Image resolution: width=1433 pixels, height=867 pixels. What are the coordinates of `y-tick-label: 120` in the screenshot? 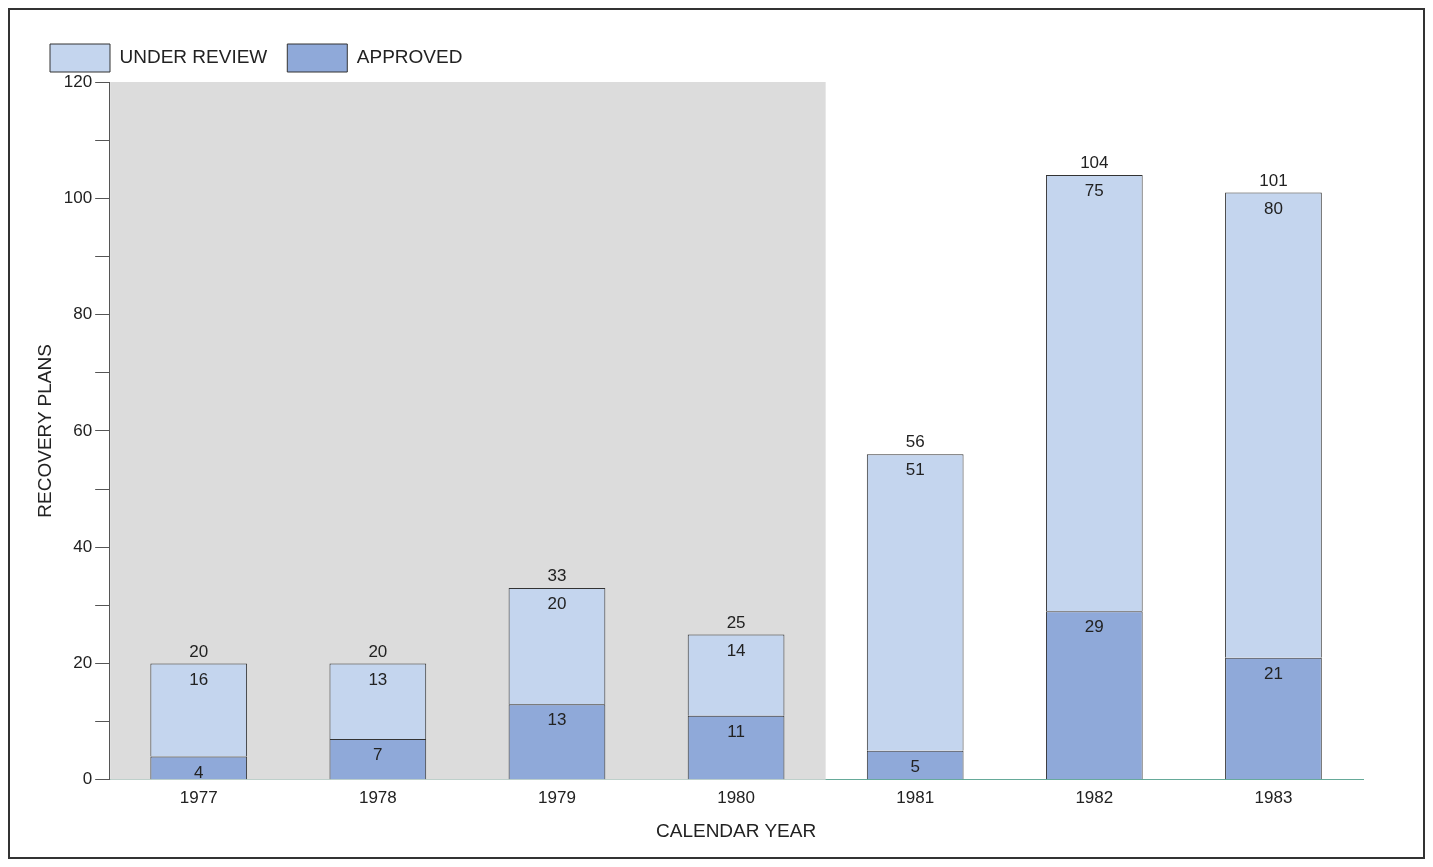 It's located at (78, 81).